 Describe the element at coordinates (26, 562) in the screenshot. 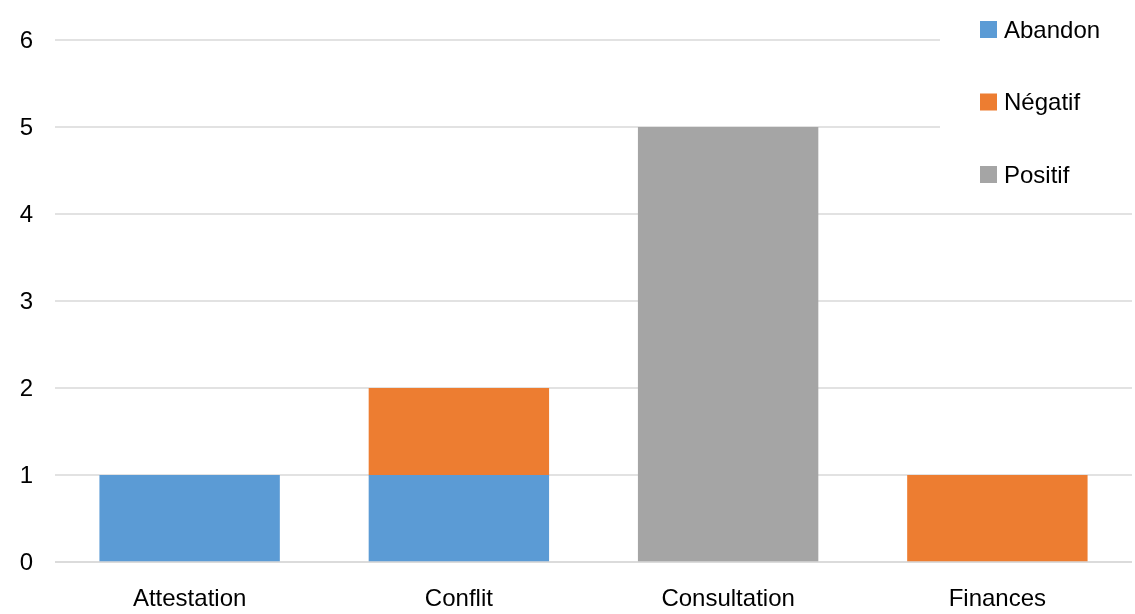

I see `y-tick-label: 0` at that location.